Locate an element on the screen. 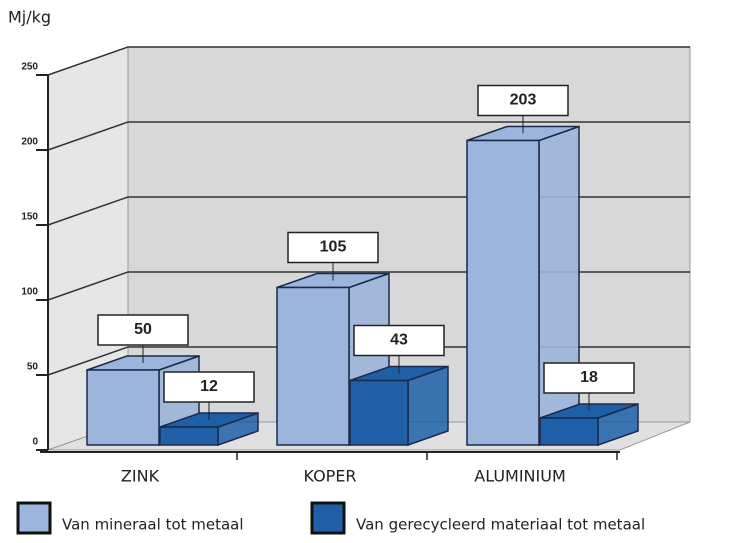 Image resolution: width=739 pixels, height=543 pixels. value-label: 12 is located at coordinates (209, 386).